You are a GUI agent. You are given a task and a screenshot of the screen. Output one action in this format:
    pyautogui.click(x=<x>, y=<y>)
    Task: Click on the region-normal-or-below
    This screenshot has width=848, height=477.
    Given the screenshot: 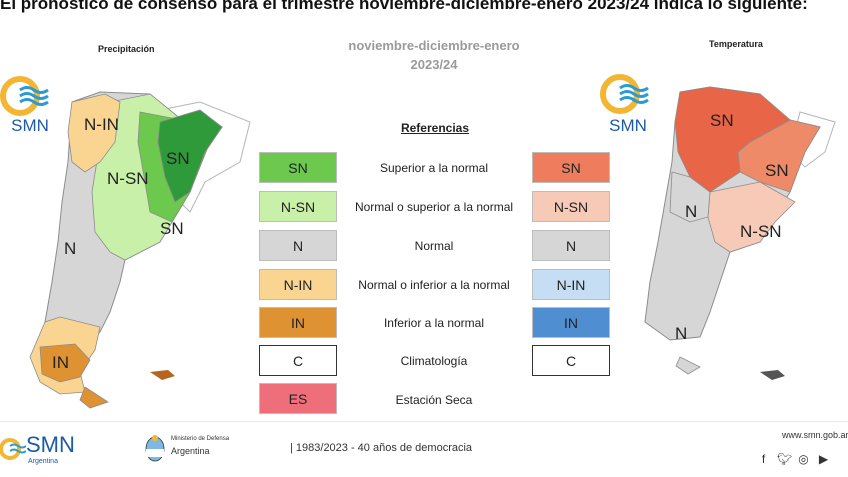 What is the action you would take?
    pyautogui.click(x=94, y=133)
    